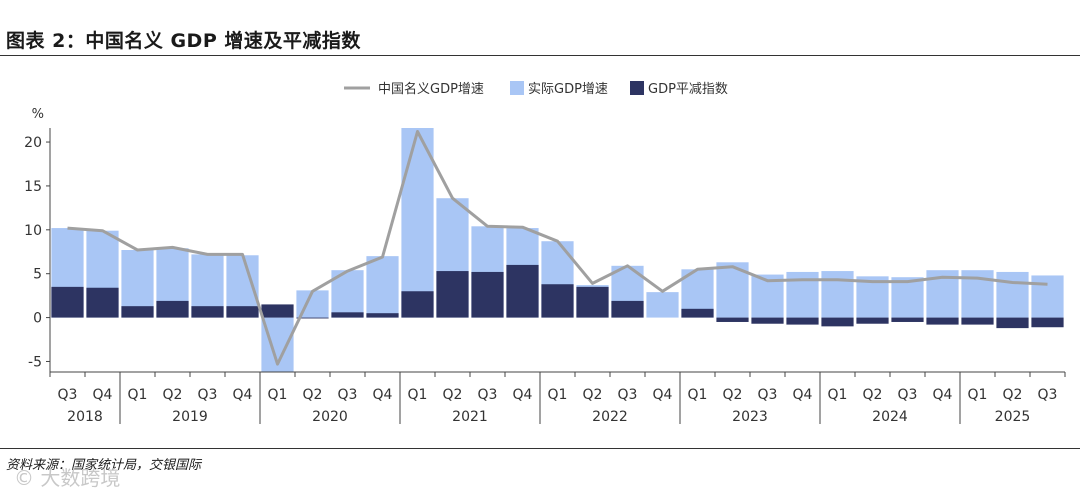 The height and width of the screenshot is (493, 1080). What do you see at coordinates (33, 231) in the screenshot?
I see `y-tick-label: 10` at bounding box center [33, 231].